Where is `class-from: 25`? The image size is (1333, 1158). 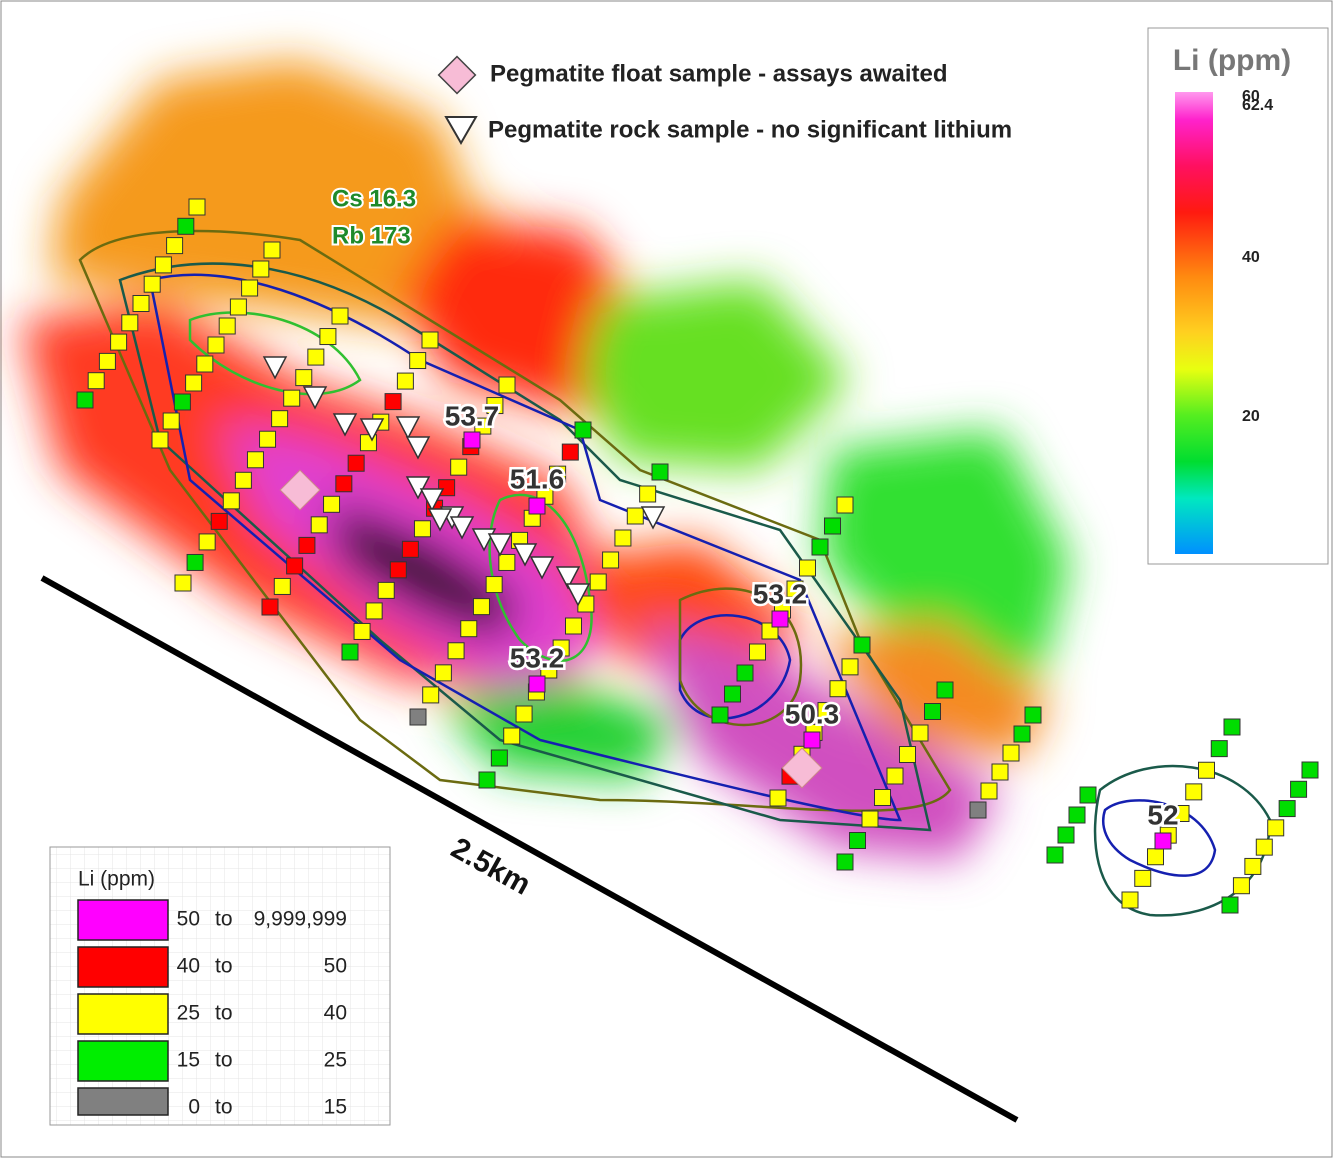 class-from: 25 is located at coordinates (188, 1013).